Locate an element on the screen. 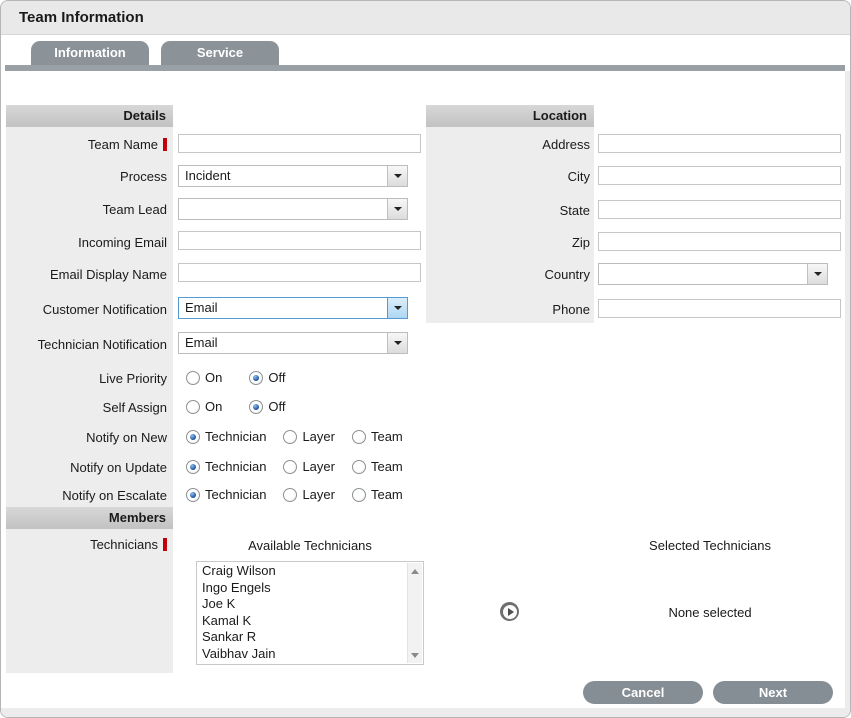 This screenshot has width=851, height=718. selected-technicians-header: Selected Technicians is located at coordinates (710, 545).